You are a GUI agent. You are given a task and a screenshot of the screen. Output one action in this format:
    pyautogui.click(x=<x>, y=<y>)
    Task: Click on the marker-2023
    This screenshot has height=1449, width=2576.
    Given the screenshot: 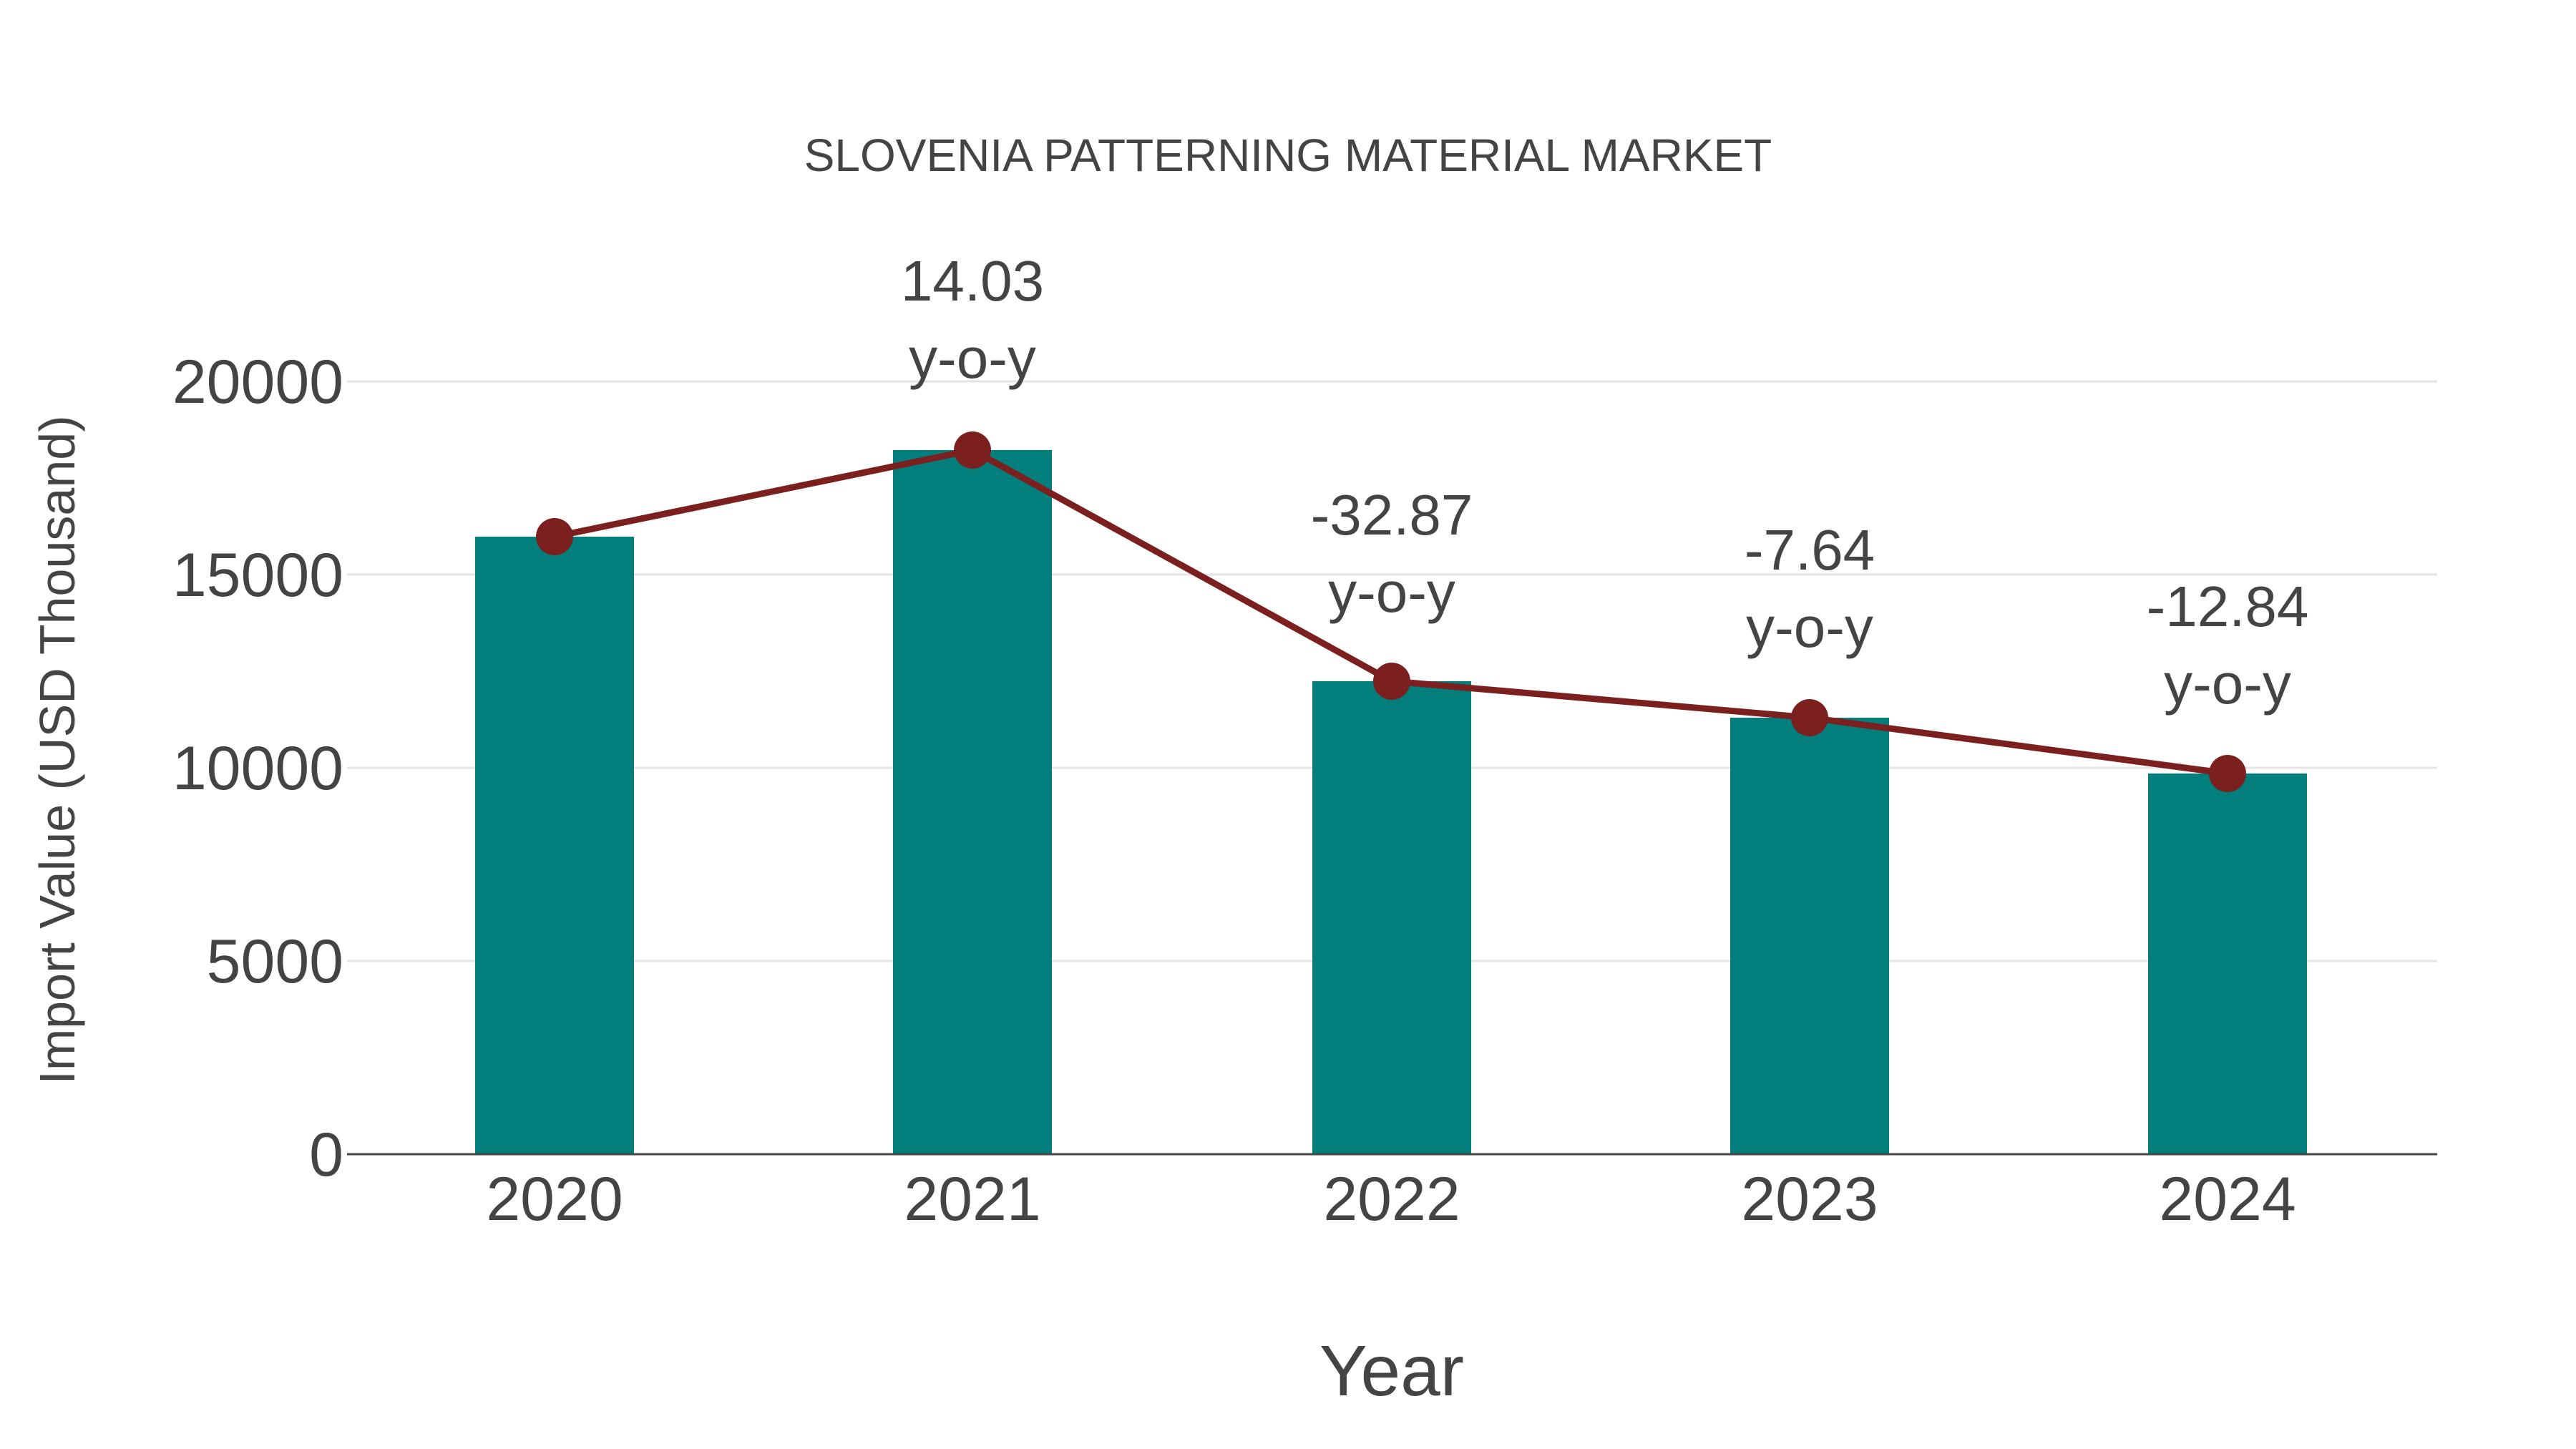 What is the action you would take?
    pyautogui.click(x=1809, y=717)
    